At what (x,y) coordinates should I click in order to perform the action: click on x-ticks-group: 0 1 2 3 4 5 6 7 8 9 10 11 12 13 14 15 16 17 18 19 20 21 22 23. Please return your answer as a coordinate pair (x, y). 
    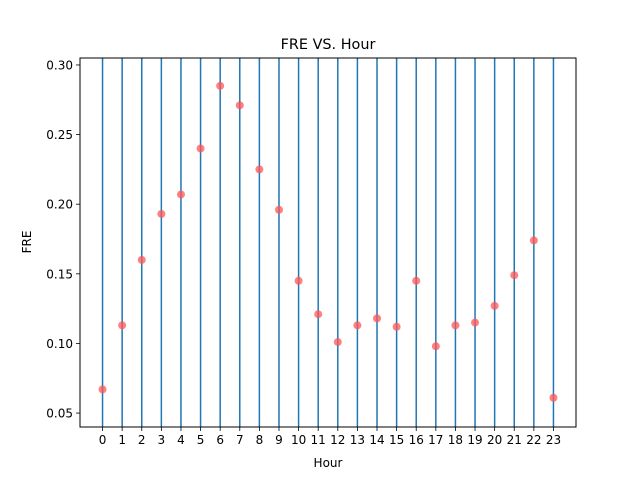
    Looking at the image, I should click on (330, 437).